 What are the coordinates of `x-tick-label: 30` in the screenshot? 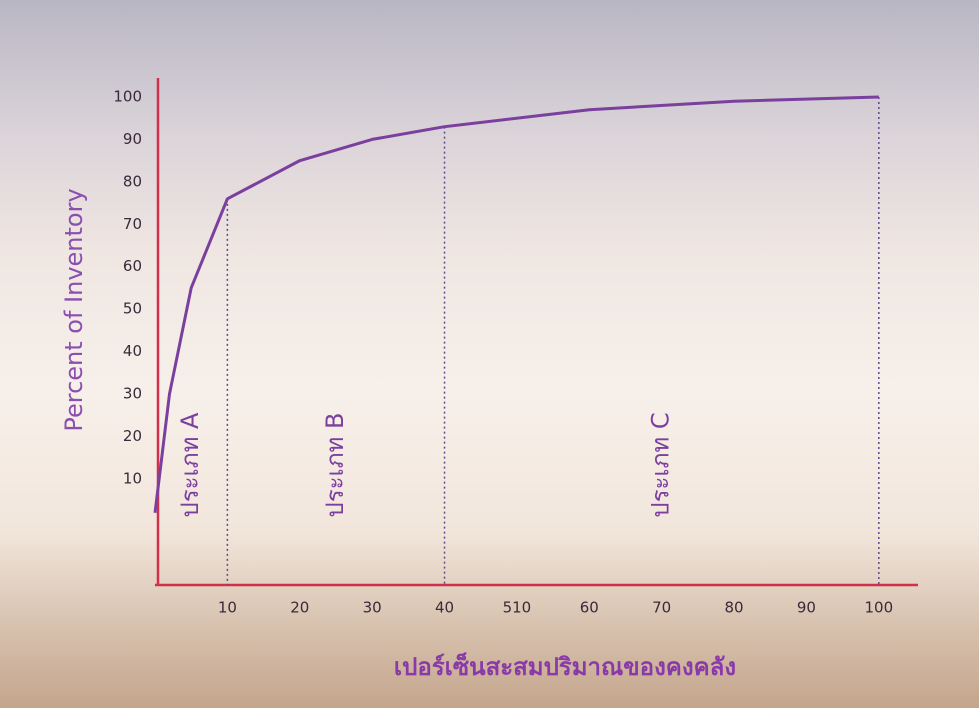 It's located at (372, 608).